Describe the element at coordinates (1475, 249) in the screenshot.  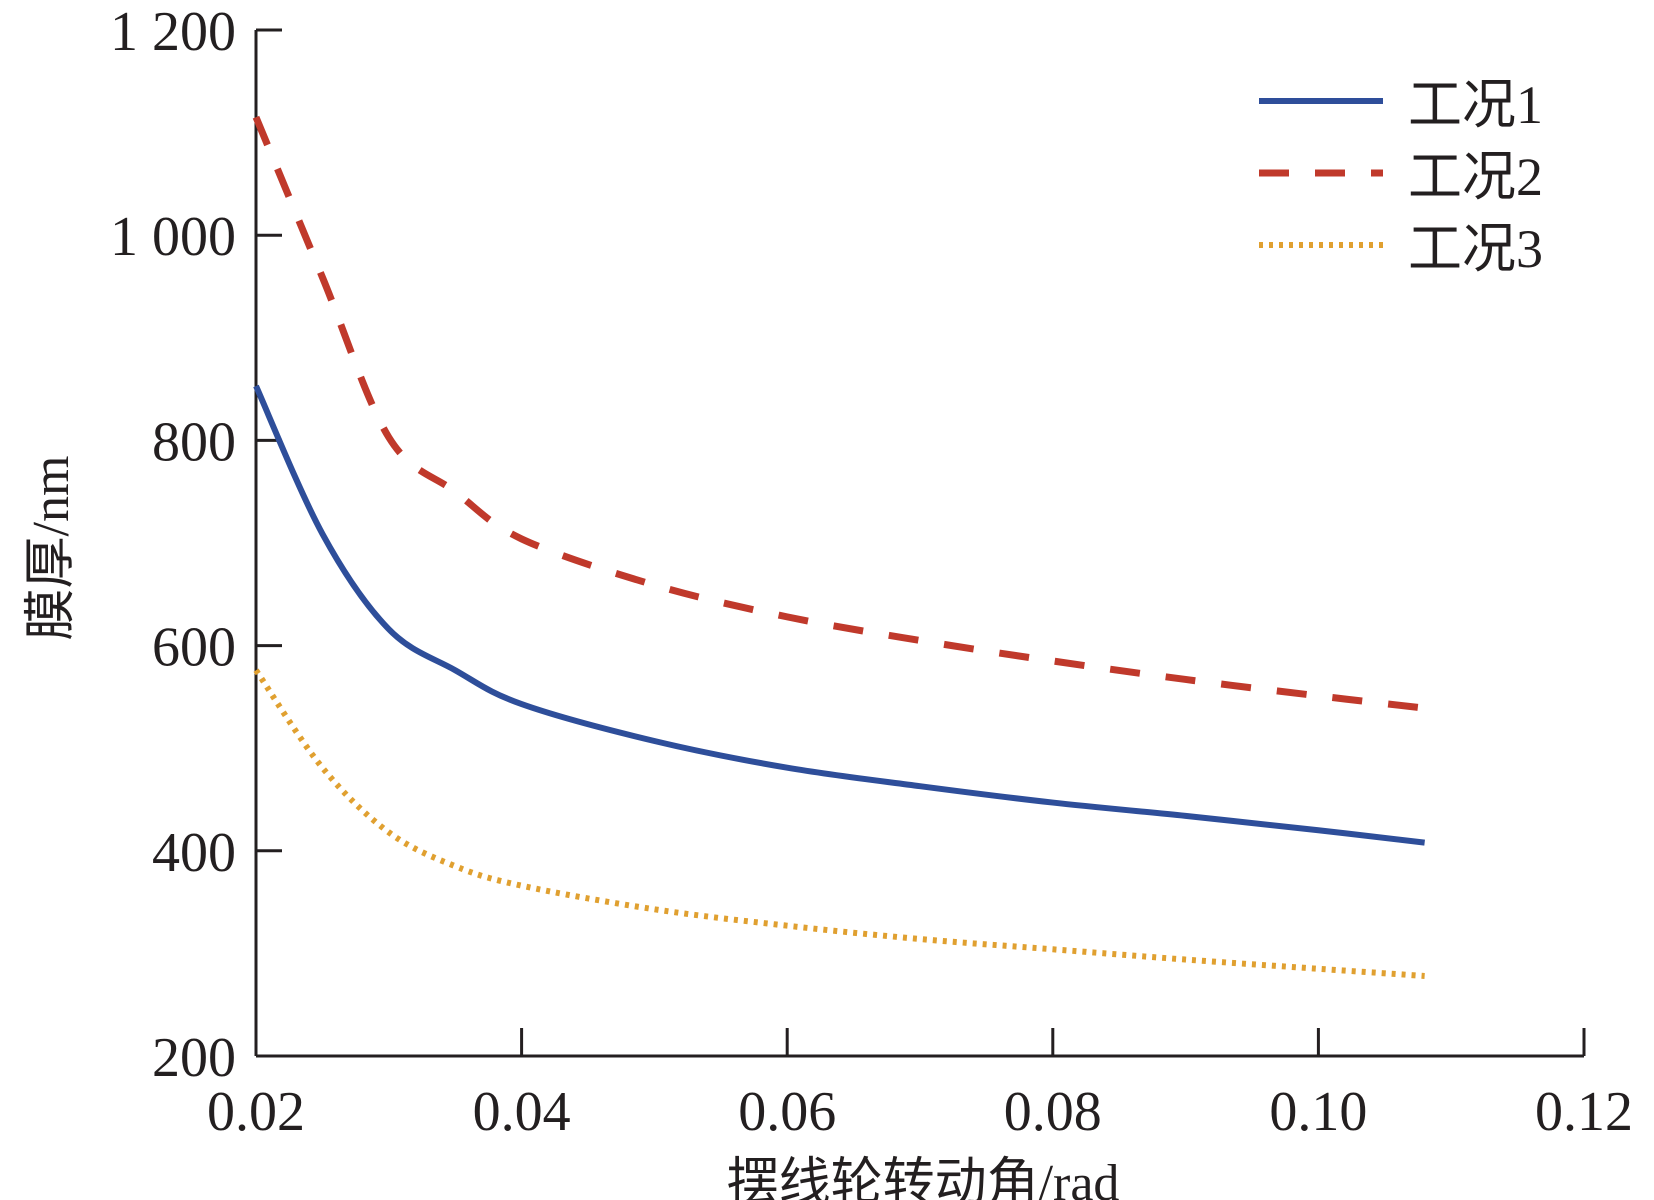
I see `legend-label-3: 工况3` at that location.